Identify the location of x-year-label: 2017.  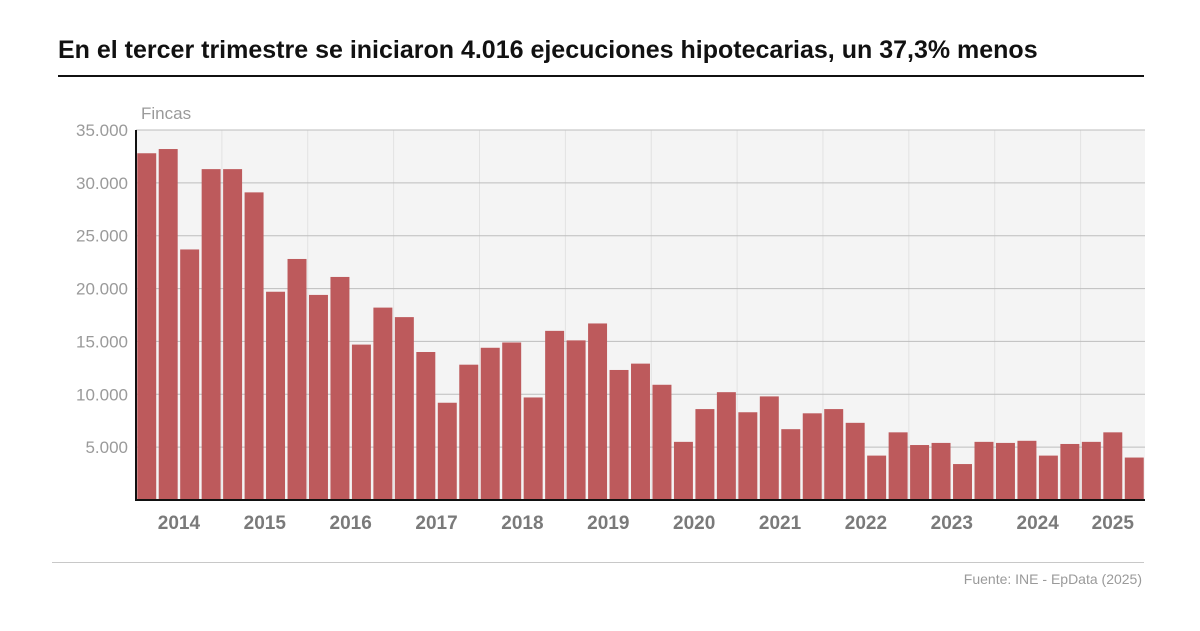
(436, 523).